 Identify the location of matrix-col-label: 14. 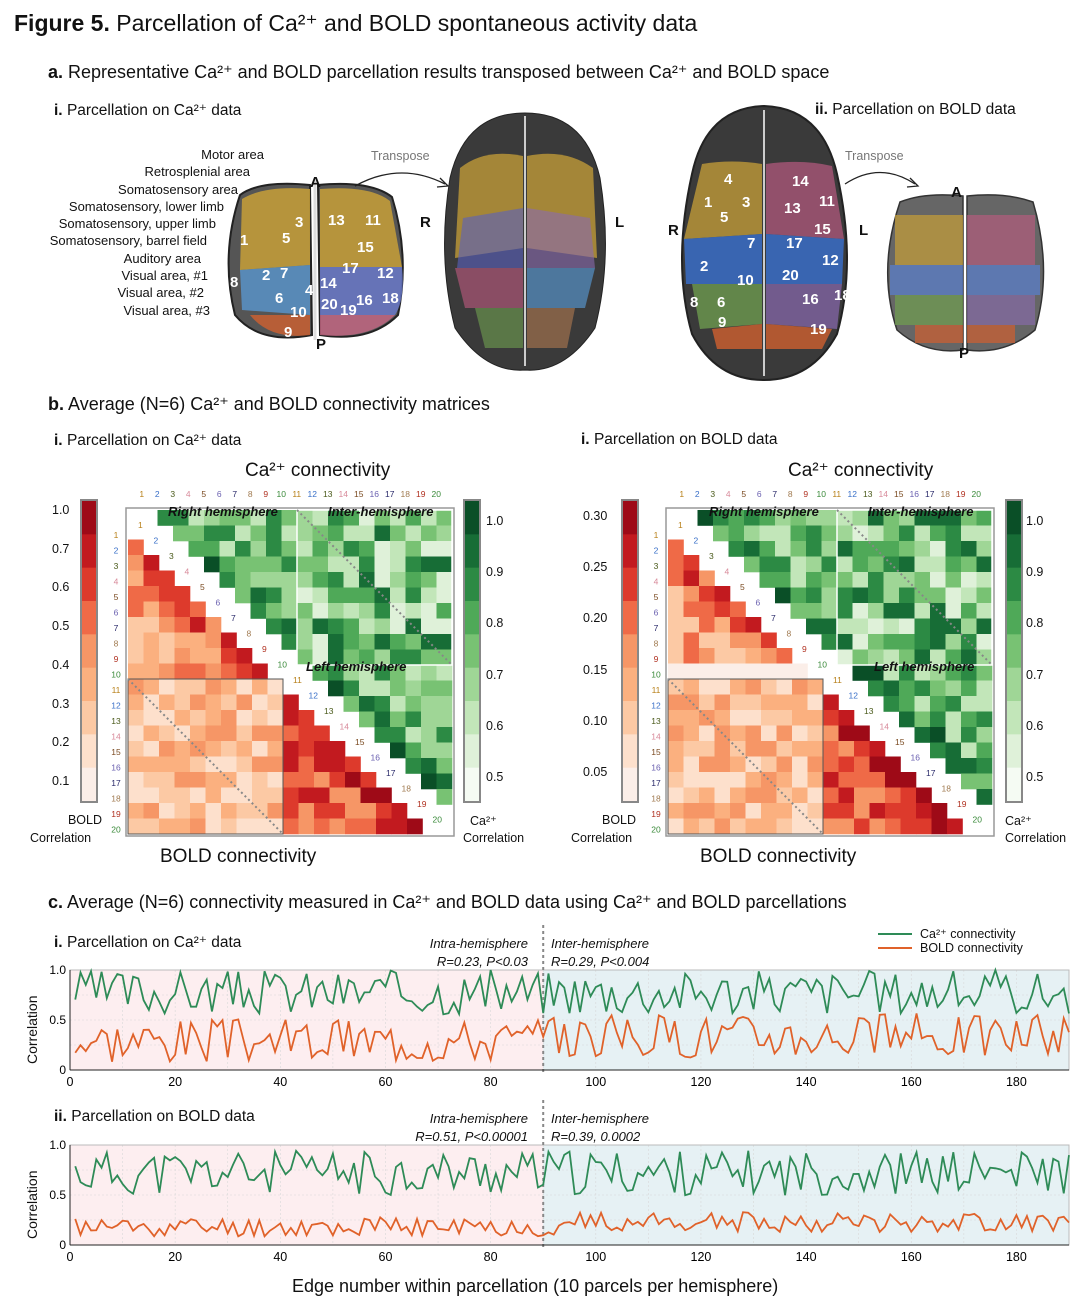
(344, 494).